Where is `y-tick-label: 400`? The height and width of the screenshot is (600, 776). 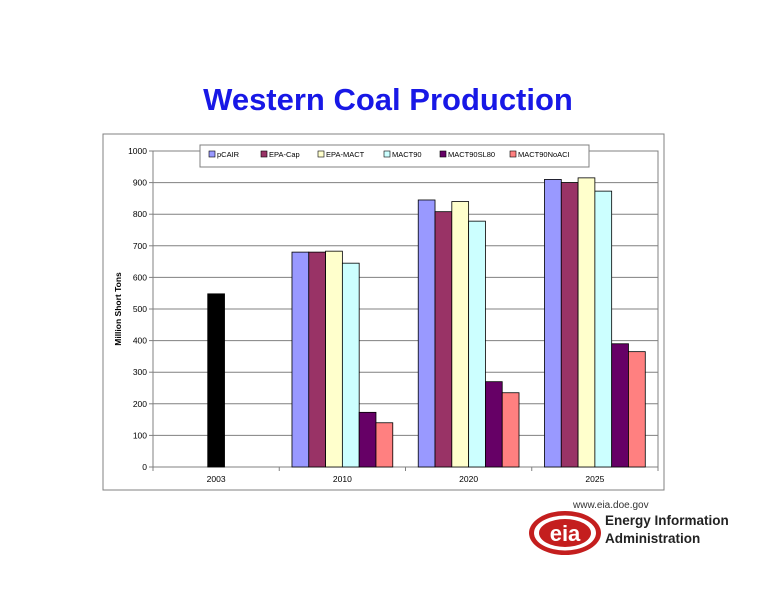
y-tick-label: 400 is located at coordinates (140, 341).